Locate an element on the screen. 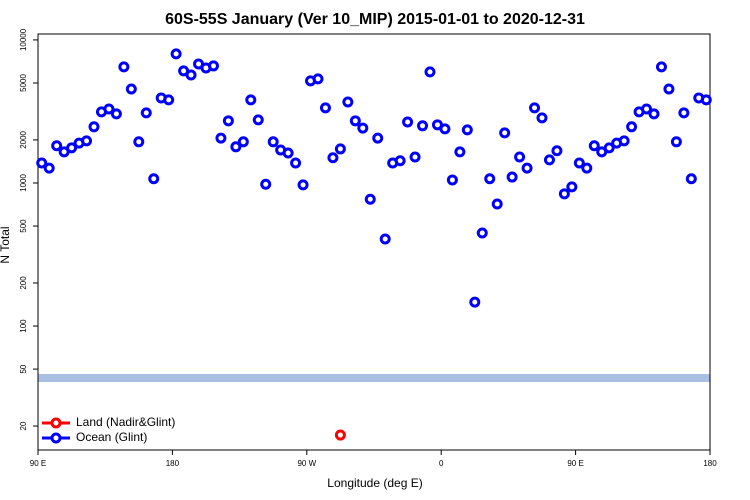 This screenshot has height=500, width=750. y-tick-label: 100 is located at coordinates (23, 326).